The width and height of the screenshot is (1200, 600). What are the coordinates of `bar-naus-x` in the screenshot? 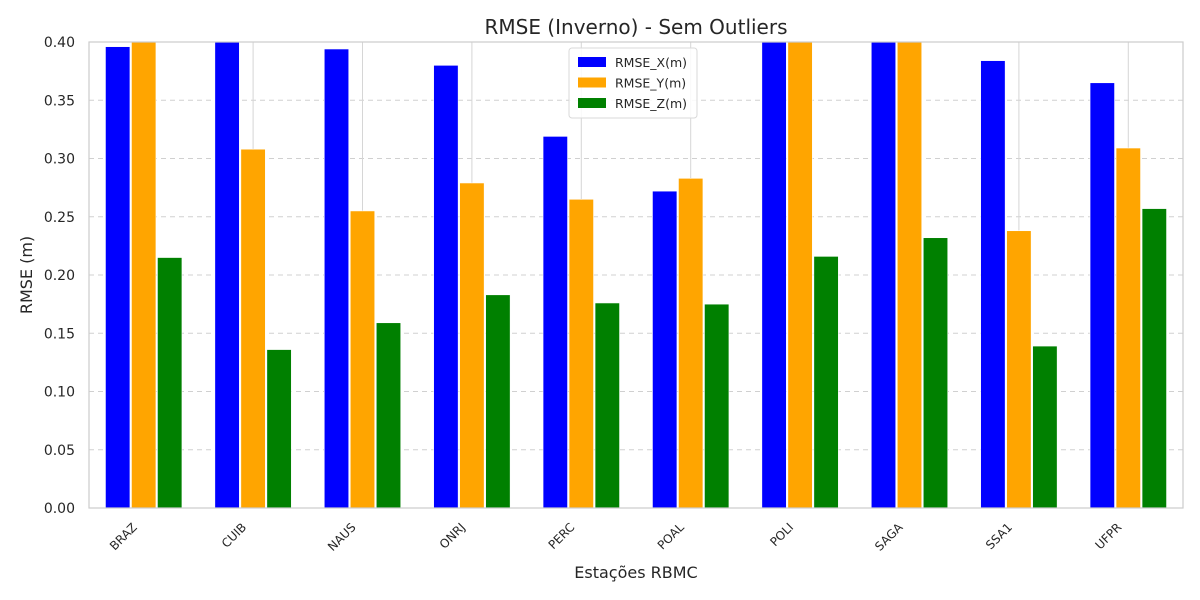 It's located at (336, 278).